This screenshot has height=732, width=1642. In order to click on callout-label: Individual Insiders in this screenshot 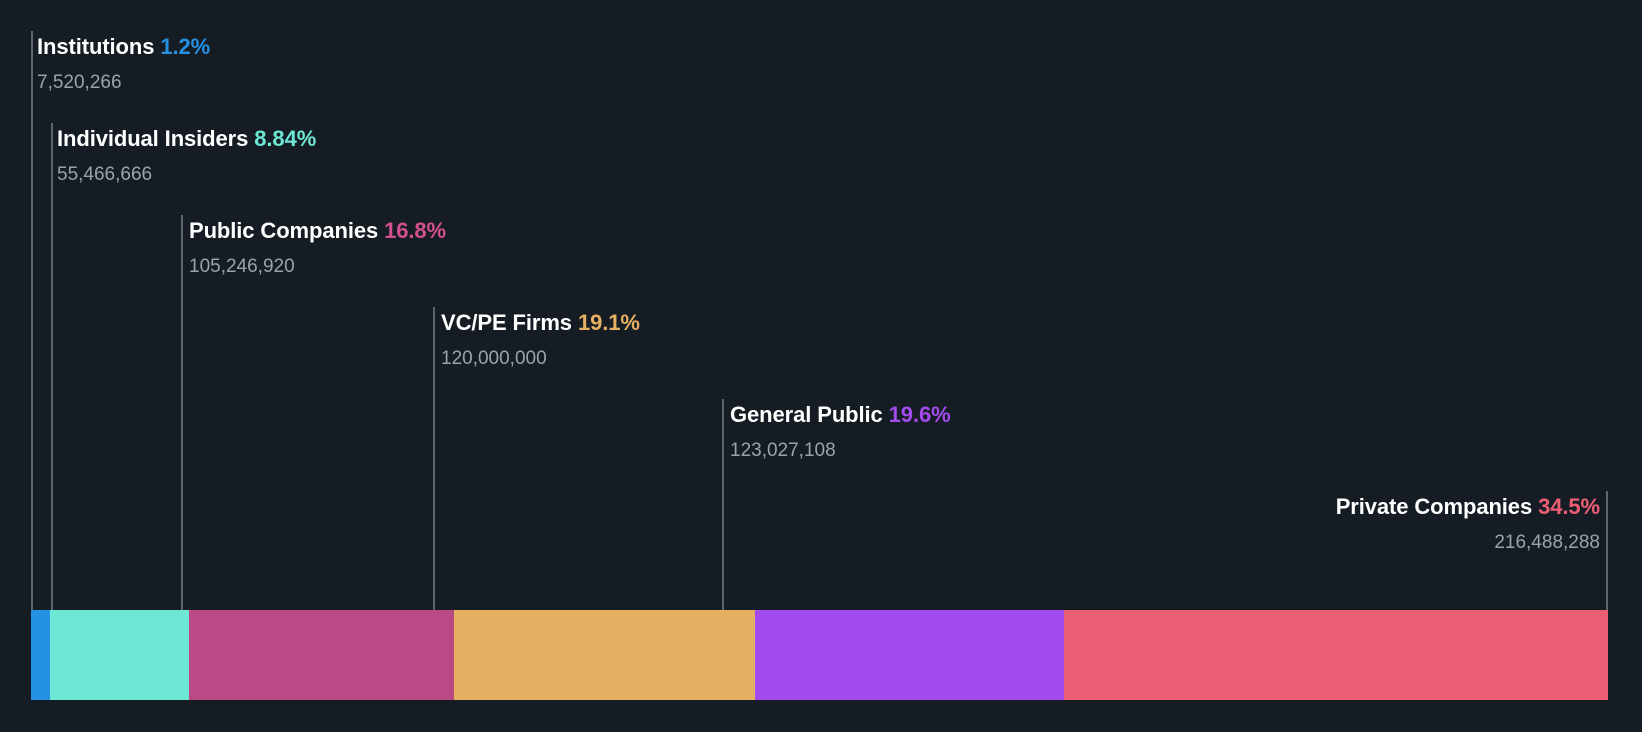, I will do `click(153, 138)`.